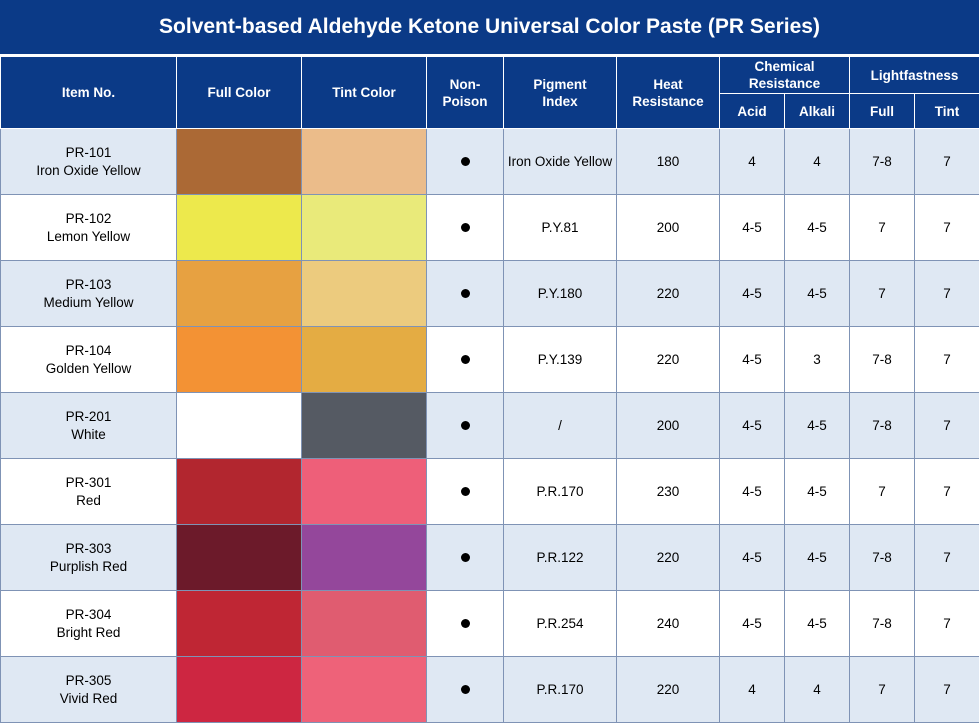  Describe the element at coordinates (817, 111) in the screenshot. I see `header-alkali: Alkali` at that location.